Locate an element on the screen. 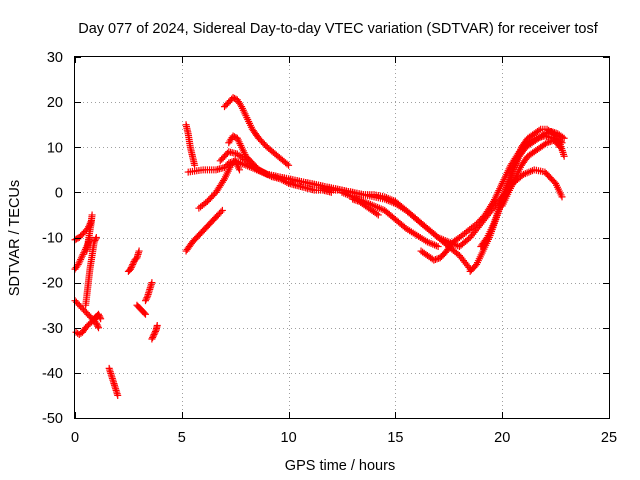 Image resolution: width=640 pixels, height=480 pixels. series-arc-x is located at coordinates (516, 200).